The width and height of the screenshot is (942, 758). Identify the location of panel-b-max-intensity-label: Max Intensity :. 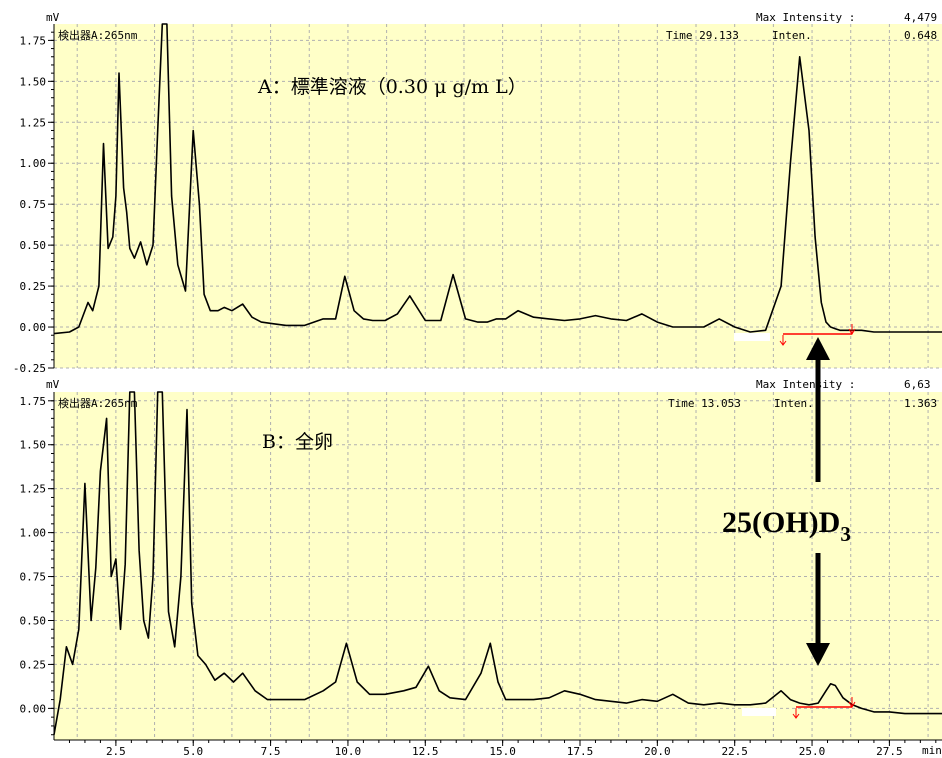
(805, 384).